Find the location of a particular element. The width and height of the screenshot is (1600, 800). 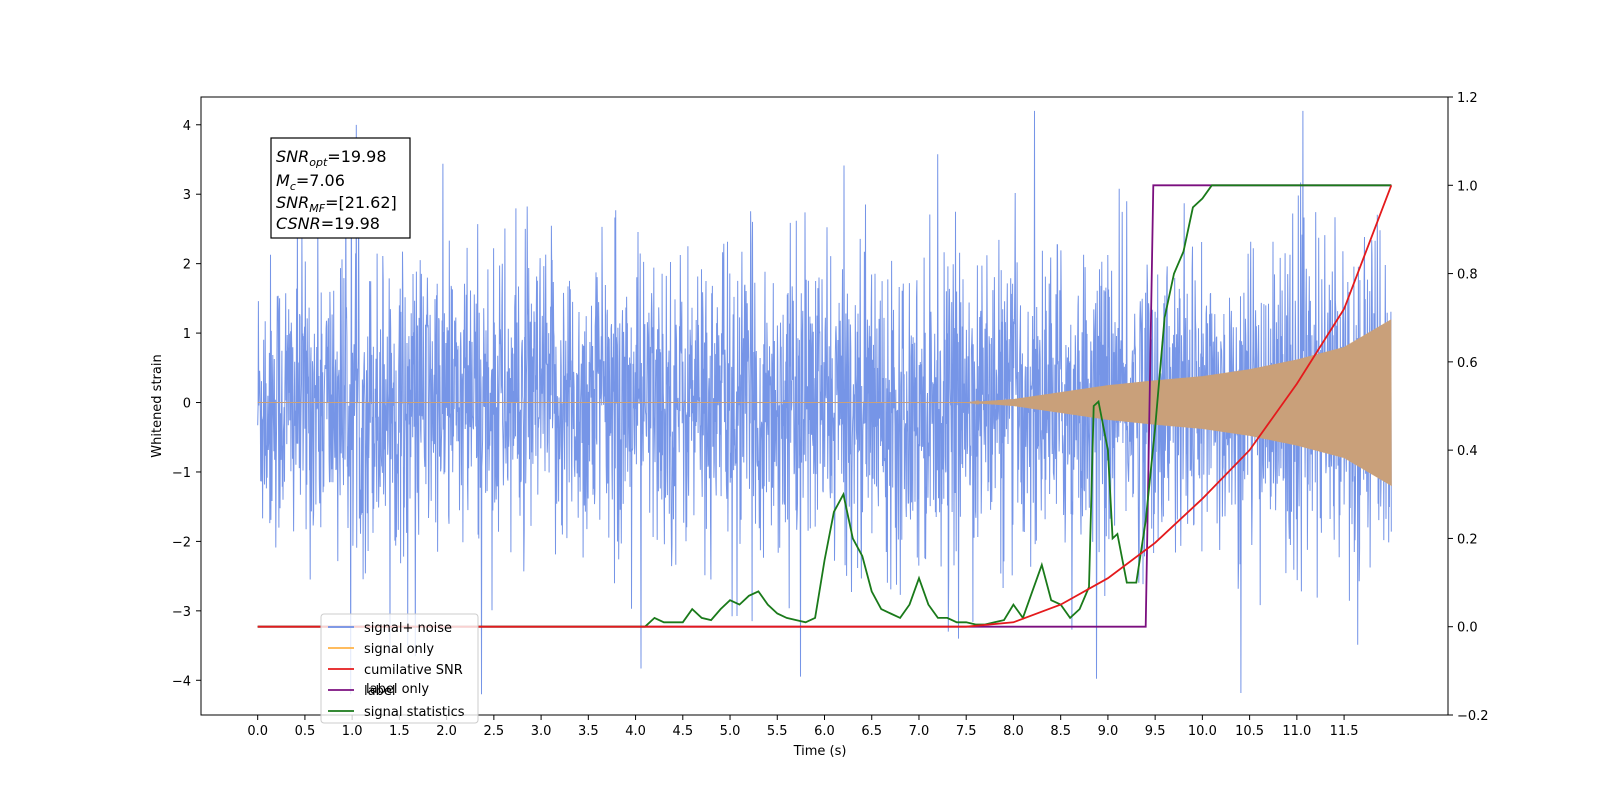

x-tick-label: 9.5 is located at coordinates (1155, 731).